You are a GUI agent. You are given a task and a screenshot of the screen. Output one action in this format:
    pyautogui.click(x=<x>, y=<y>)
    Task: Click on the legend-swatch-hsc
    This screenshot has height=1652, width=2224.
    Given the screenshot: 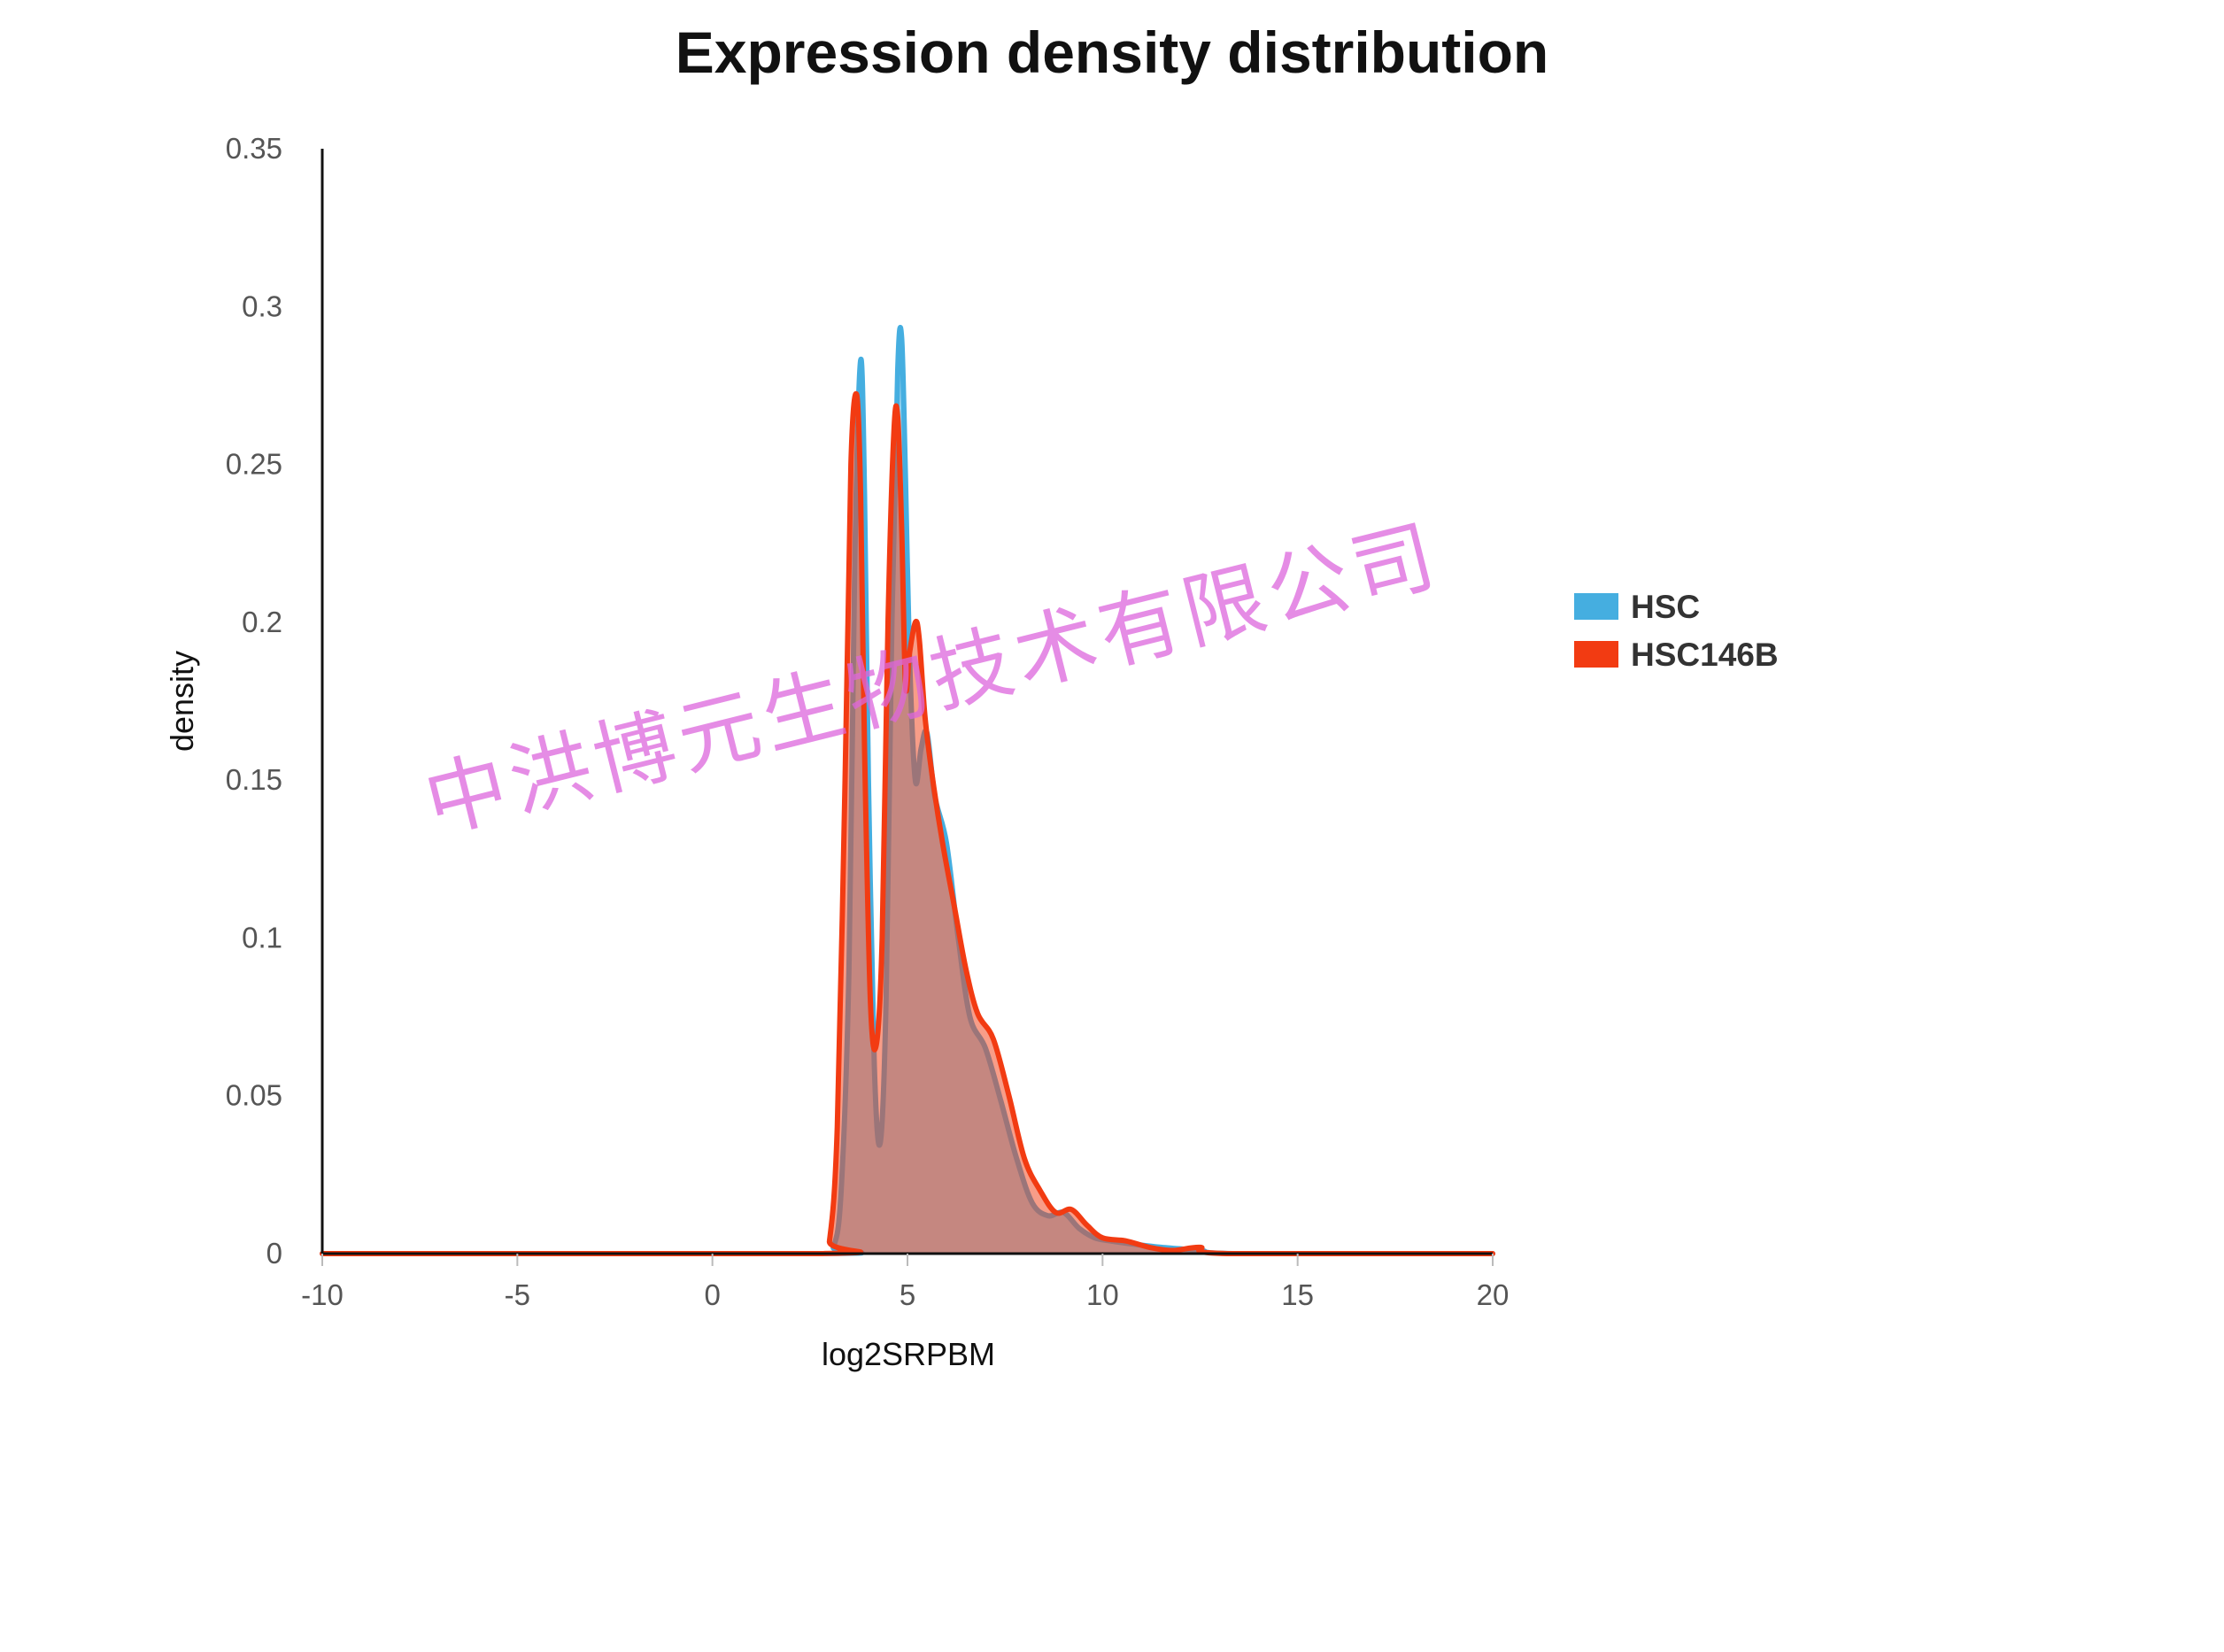 What is the action you would take?
    pyautogui.click(x=1596, y=606)
    